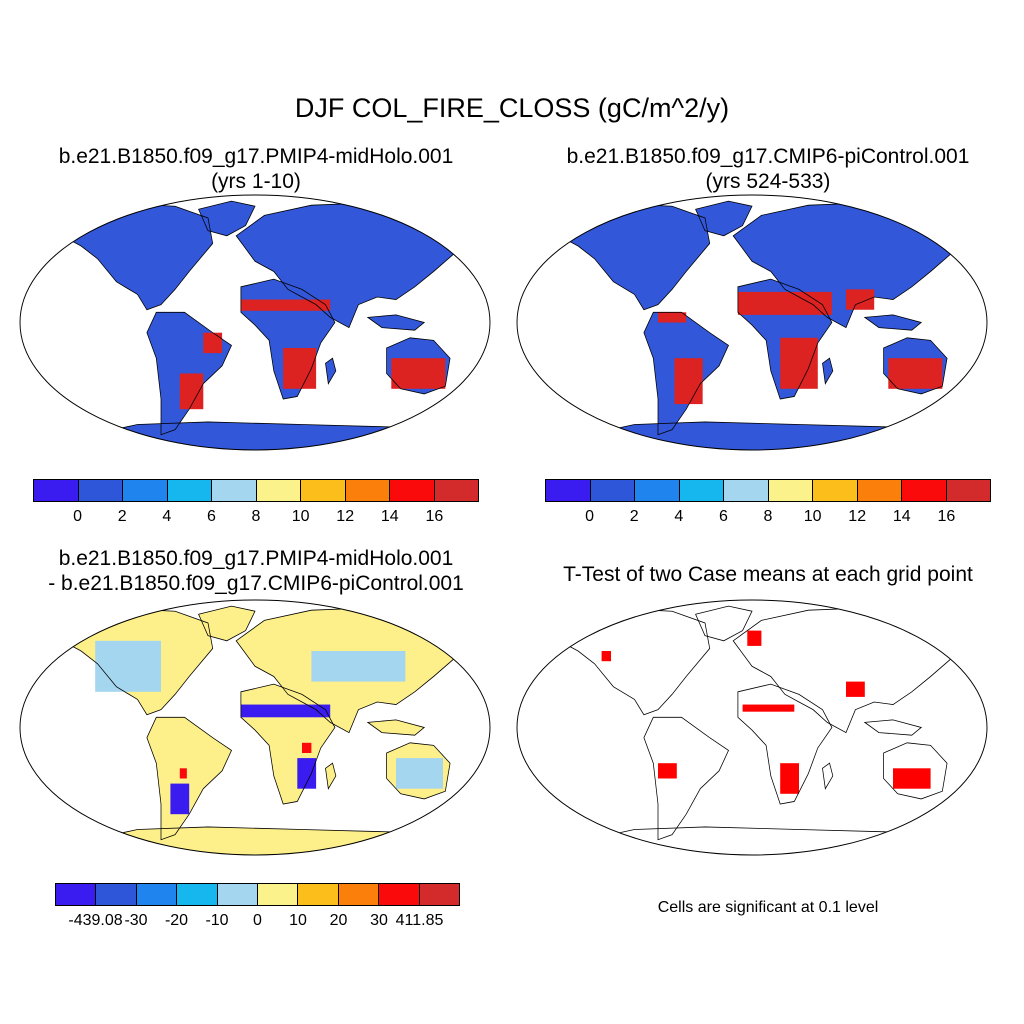  I want to click on positive-anomaly-cells, so click(245, 760).